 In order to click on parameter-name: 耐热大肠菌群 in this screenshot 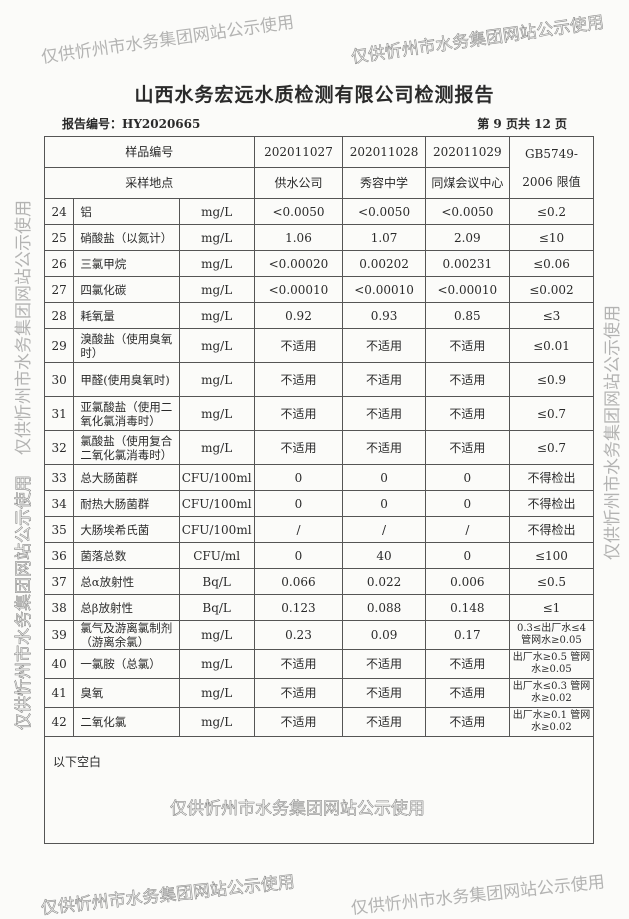, I will do `click(126, 503)`.